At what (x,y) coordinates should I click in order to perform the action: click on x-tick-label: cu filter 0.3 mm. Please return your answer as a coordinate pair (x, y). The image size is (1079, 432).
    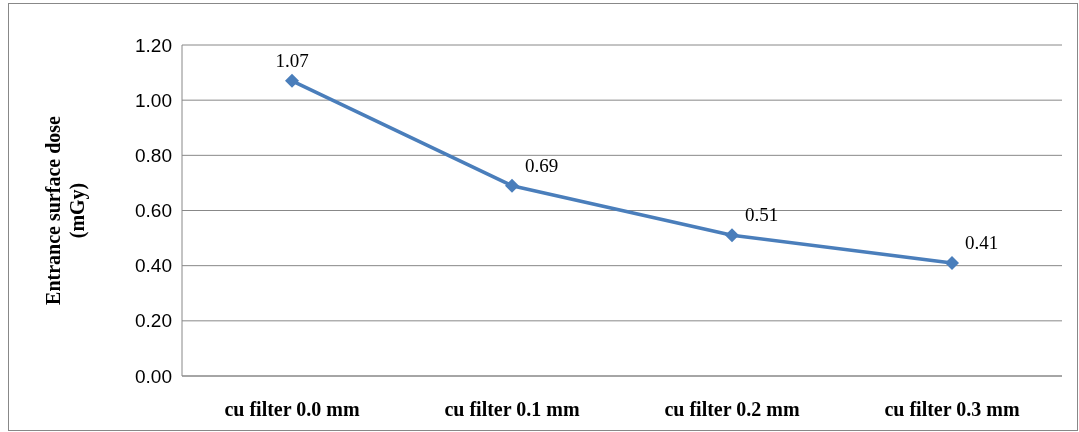
    Looking at the image, I should click on (952, 409).